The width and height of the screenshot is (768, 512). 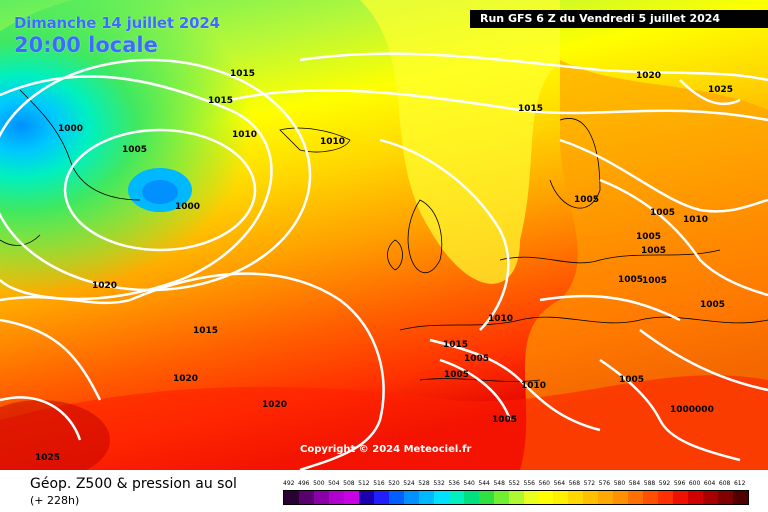 What do you see at coordinates (574, 483) in the screenshot?
I see `scale-label: 568` at bounding box center [574, 483].